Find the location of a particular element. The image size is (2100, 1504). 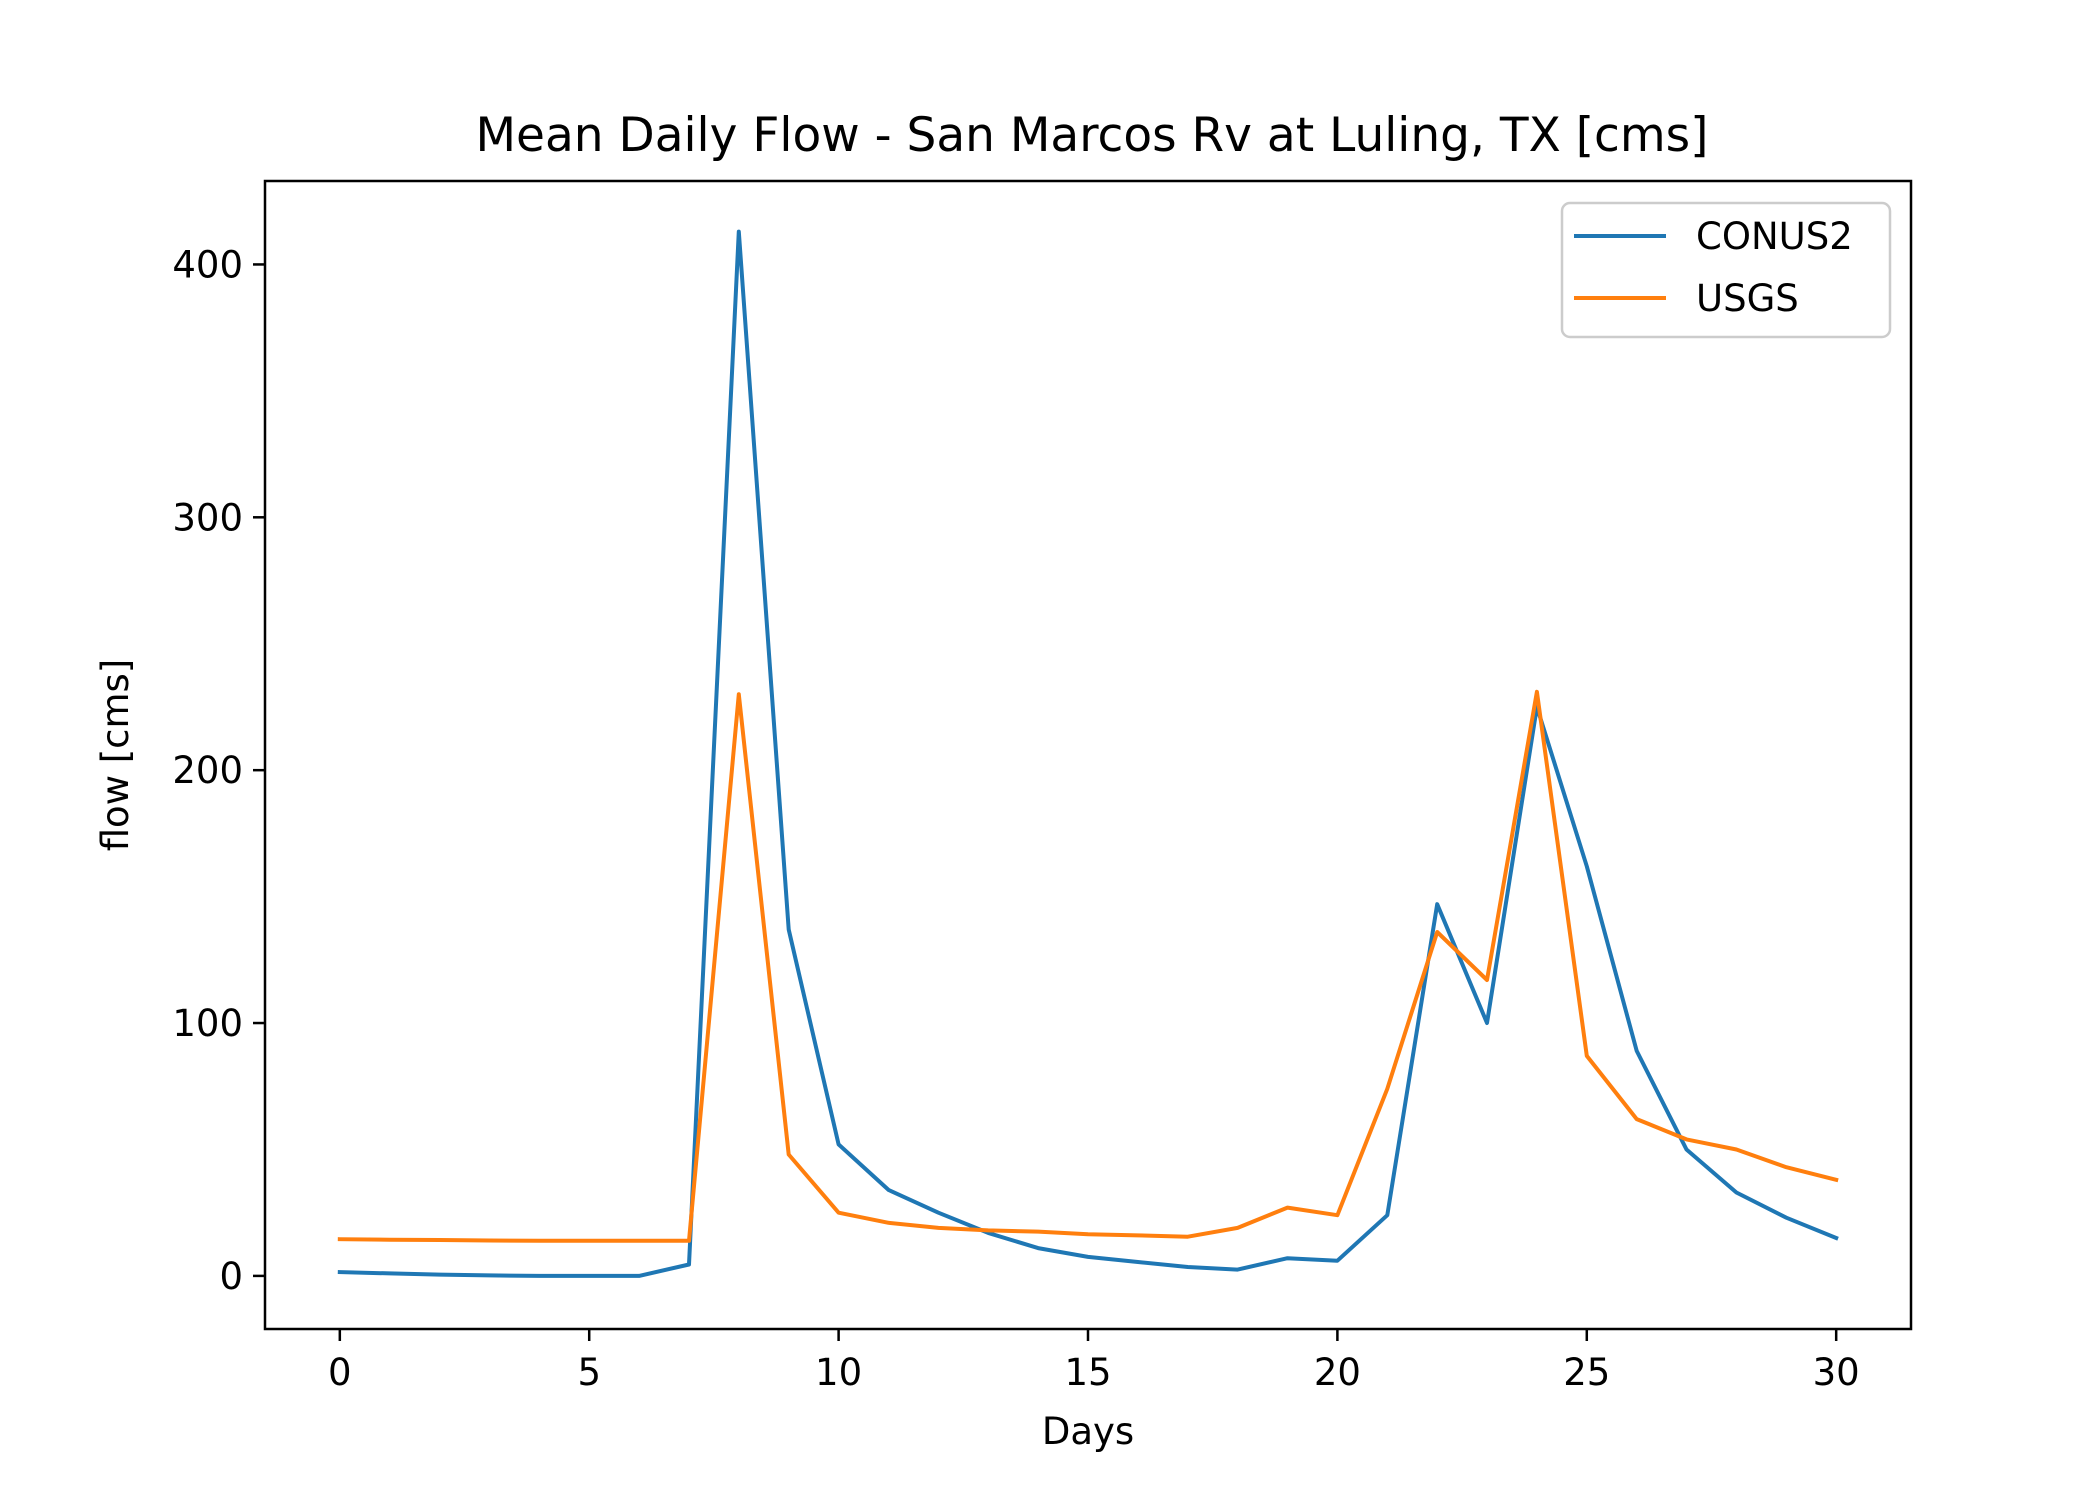

x-tick-label: 30 is located at coordinates (1836, 1372).